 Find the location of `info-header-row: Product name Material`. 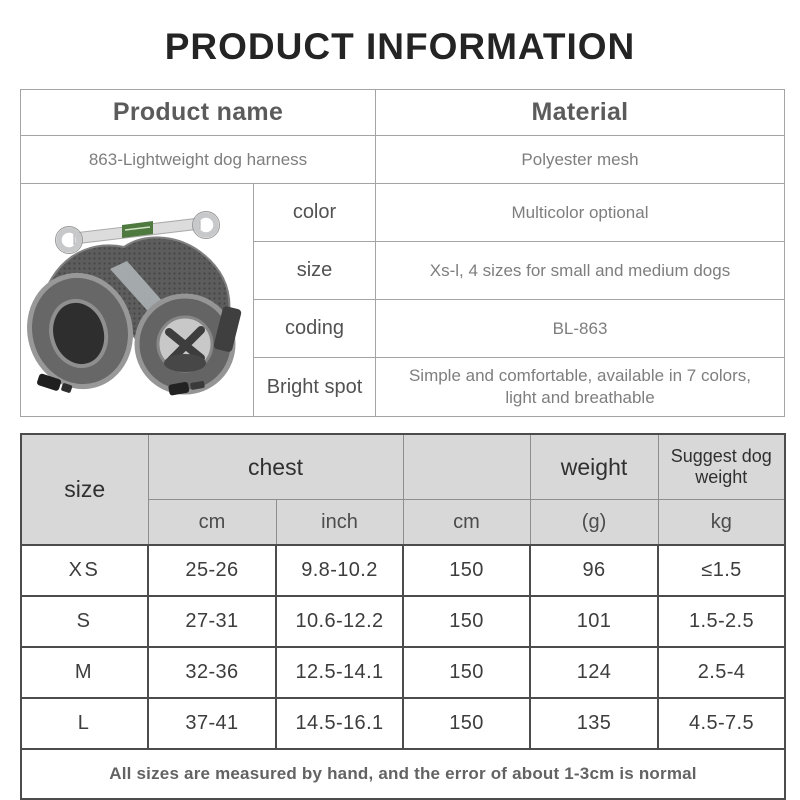

info-header-row: Product name Material is located at coordinates (402, 112).